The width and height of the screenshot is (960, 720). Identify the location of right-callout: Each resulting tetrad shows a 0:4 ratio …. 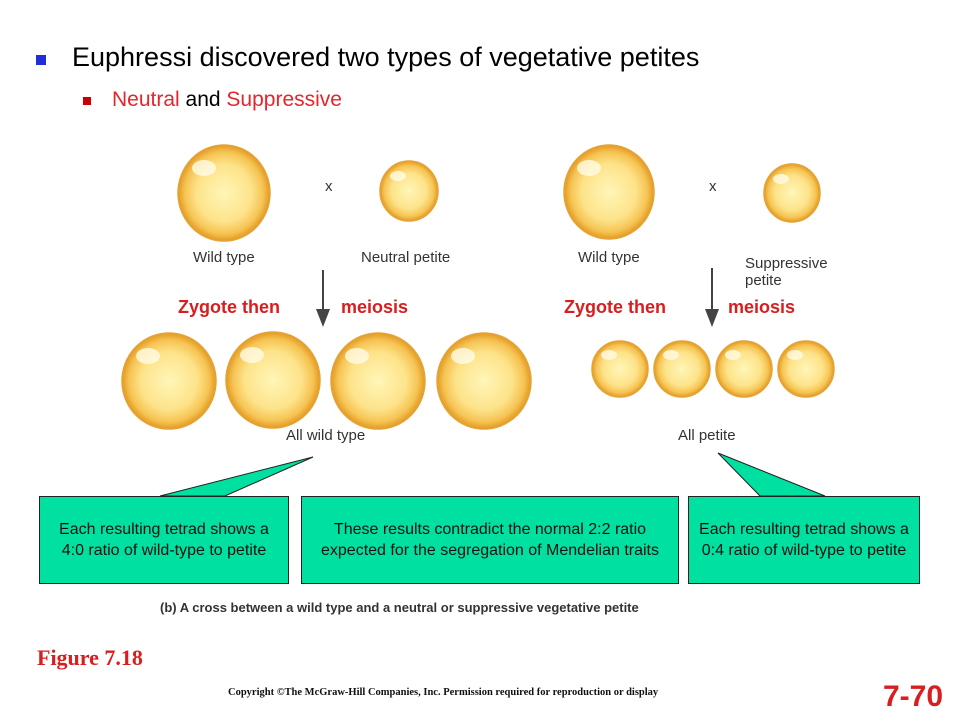
(804, 540).